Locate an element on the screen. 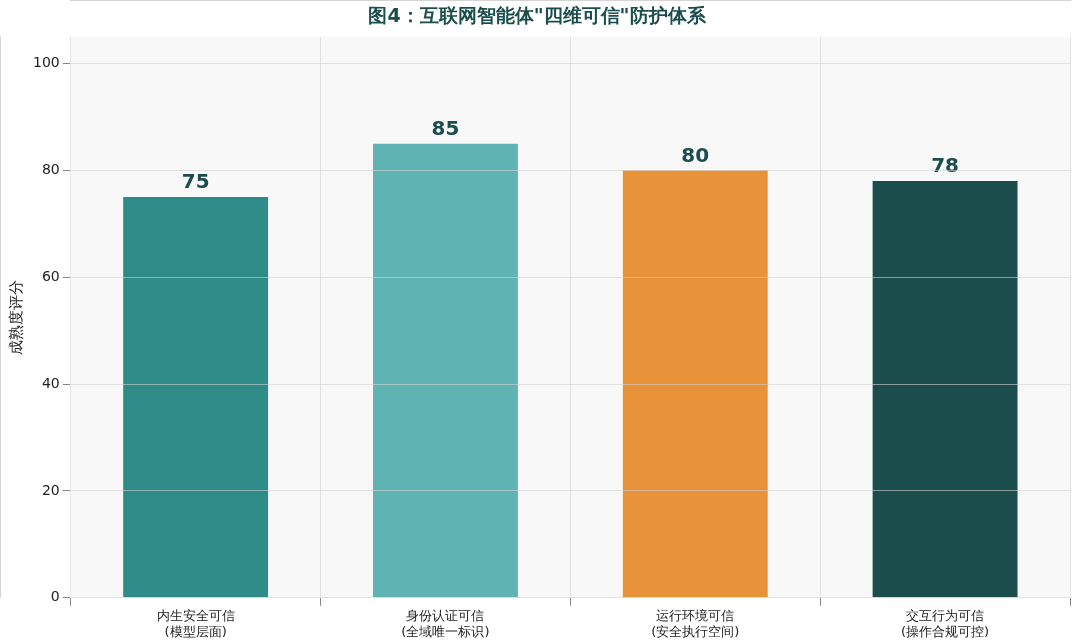 This screenshot has width=1080, height=643. data-label: 78 is located at coordinates (945, 165).